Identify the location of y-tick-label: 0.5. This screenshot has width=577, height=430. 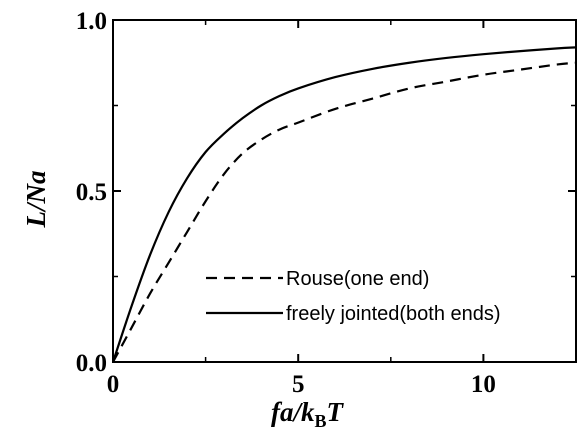
(91, 192).